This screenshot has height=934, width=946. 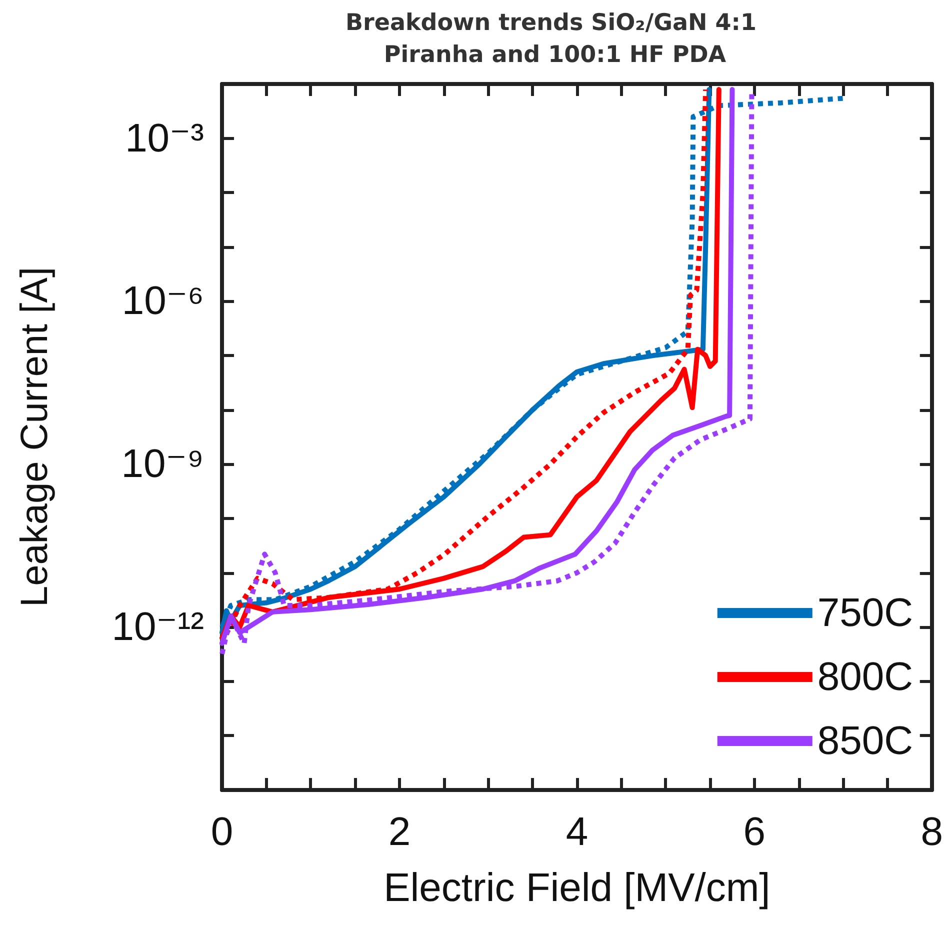 What do you see at coordinates (222, 832) in the screenshot?
I see `x-tick-label: 0` at bounding box center [222, 832].